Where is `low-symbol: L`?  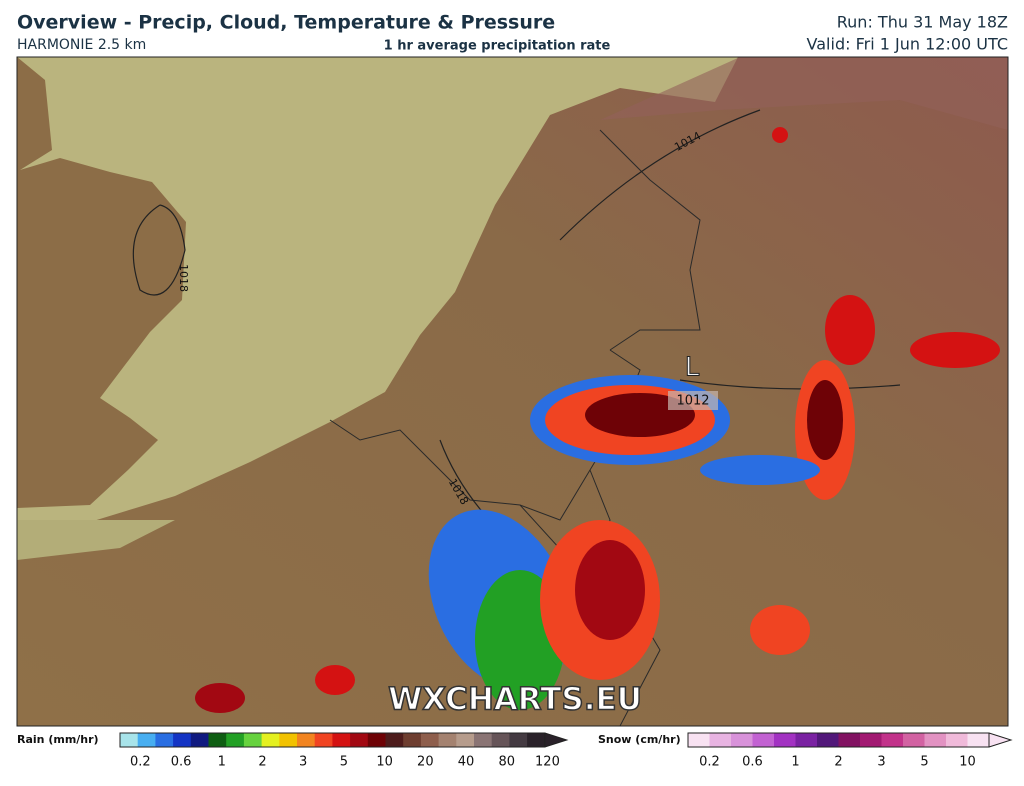 low-symbol: L is located at coordinates (692, 368).